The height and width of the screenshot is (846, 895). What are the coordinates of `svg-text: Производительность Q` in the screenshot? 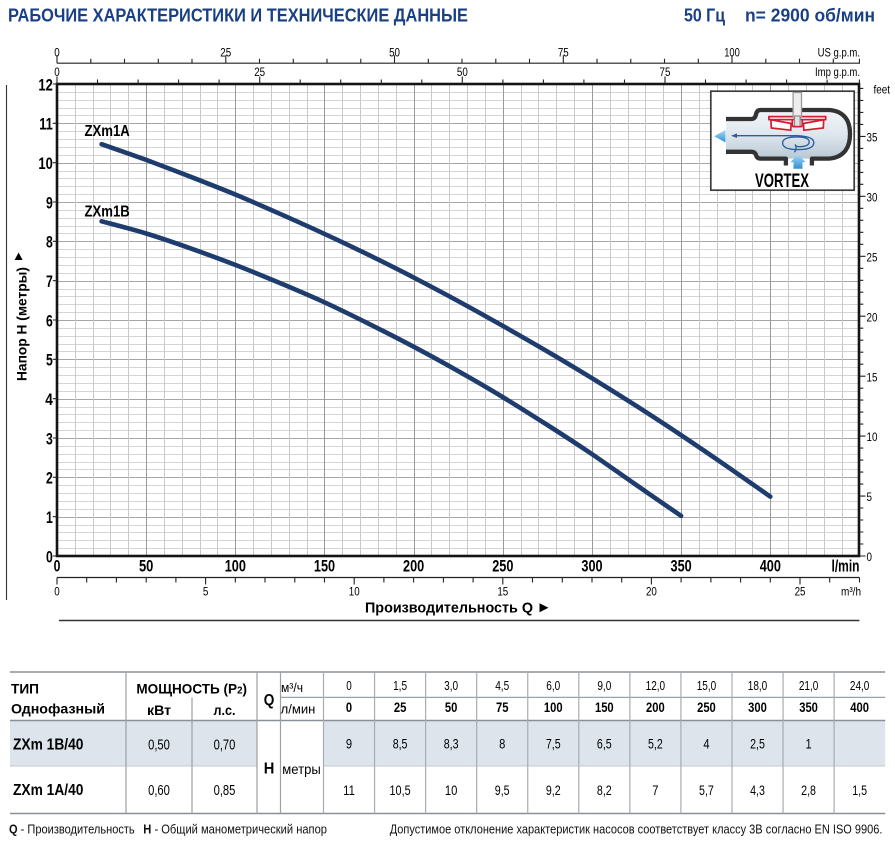 It's located at (449, 608).